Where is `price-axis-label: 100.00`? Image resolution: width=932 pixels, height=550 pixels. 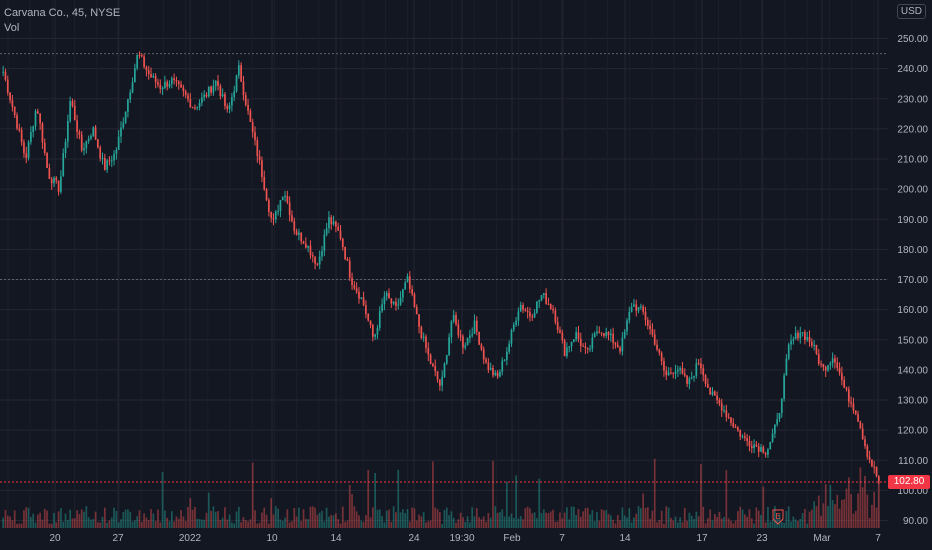 price-axis-label: 100.00 is located at coordinates (912, 491).